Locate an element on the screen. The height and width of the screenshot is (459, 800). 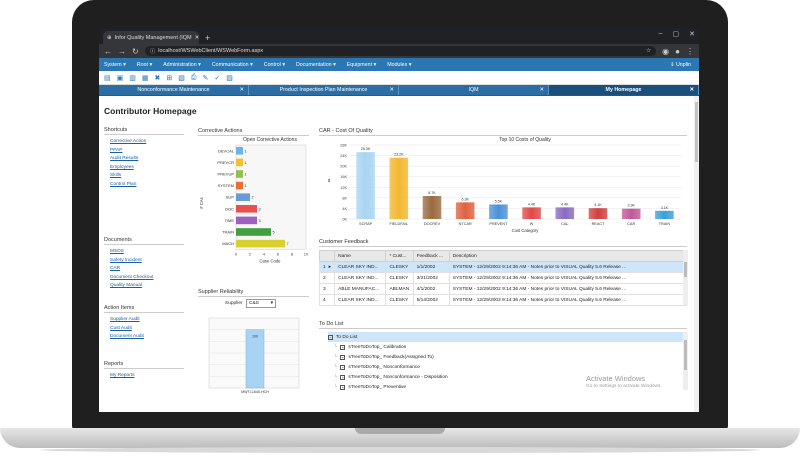
back-icon: ← is located at coordinates (108, 51).